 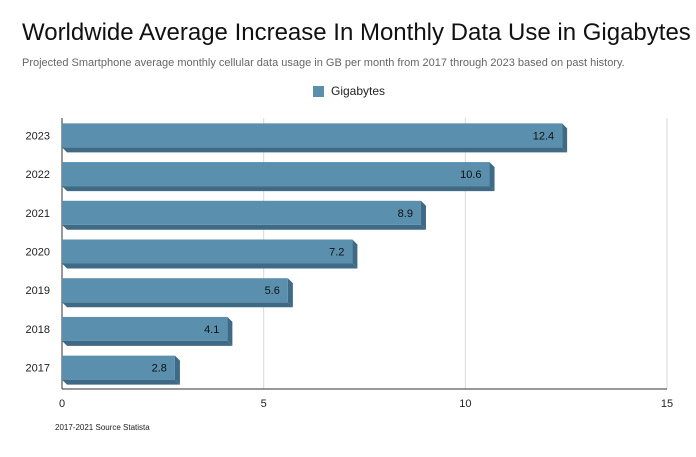 I want to click on y-category-label: 2021, so click(x=38, y=214).